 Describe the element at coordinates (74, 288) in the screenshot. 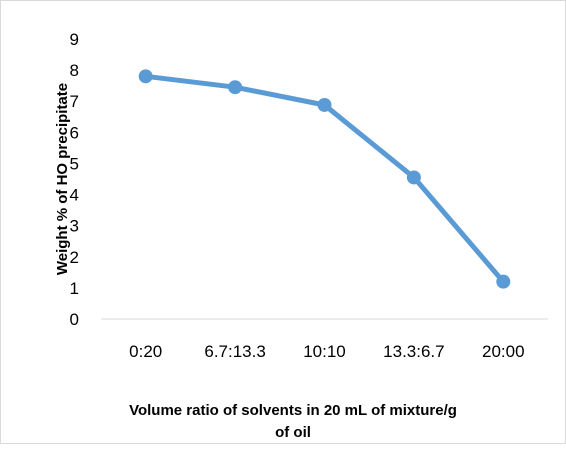

I see `y-tick-label: 1` at that location.